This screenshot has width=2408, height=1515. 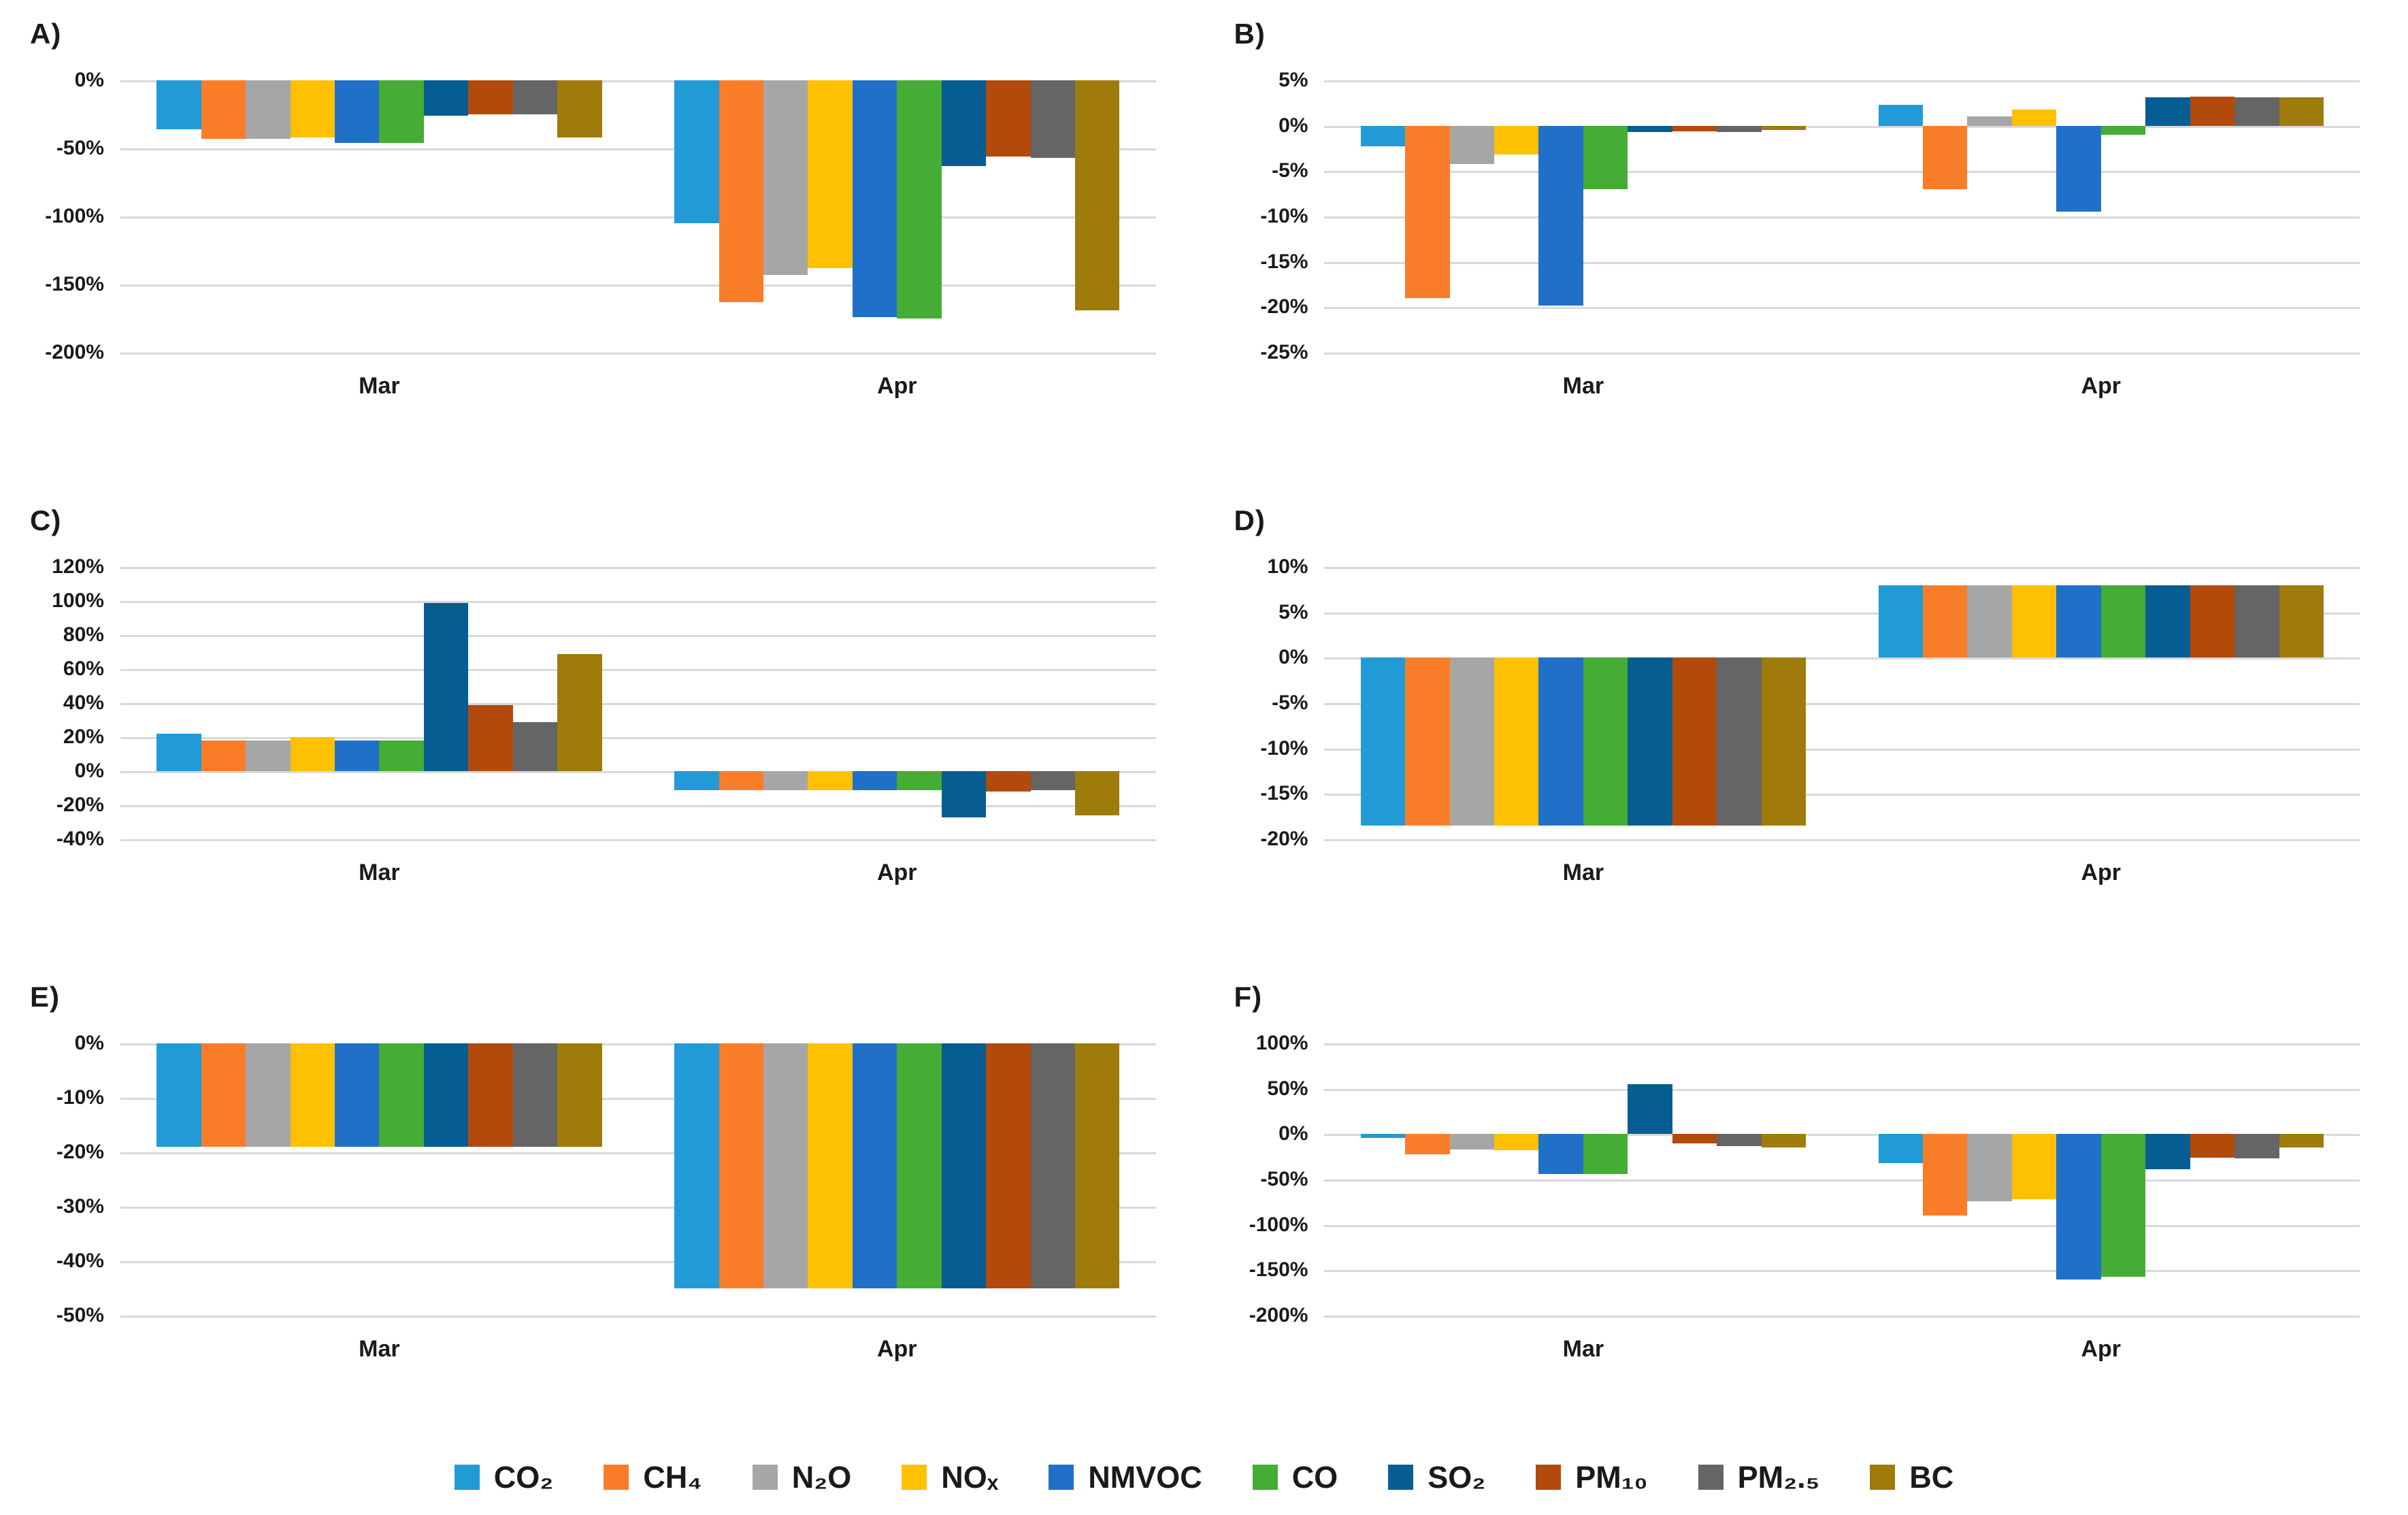 I want to click on legend-swatch-bc, so click(x=1883, y=1478).